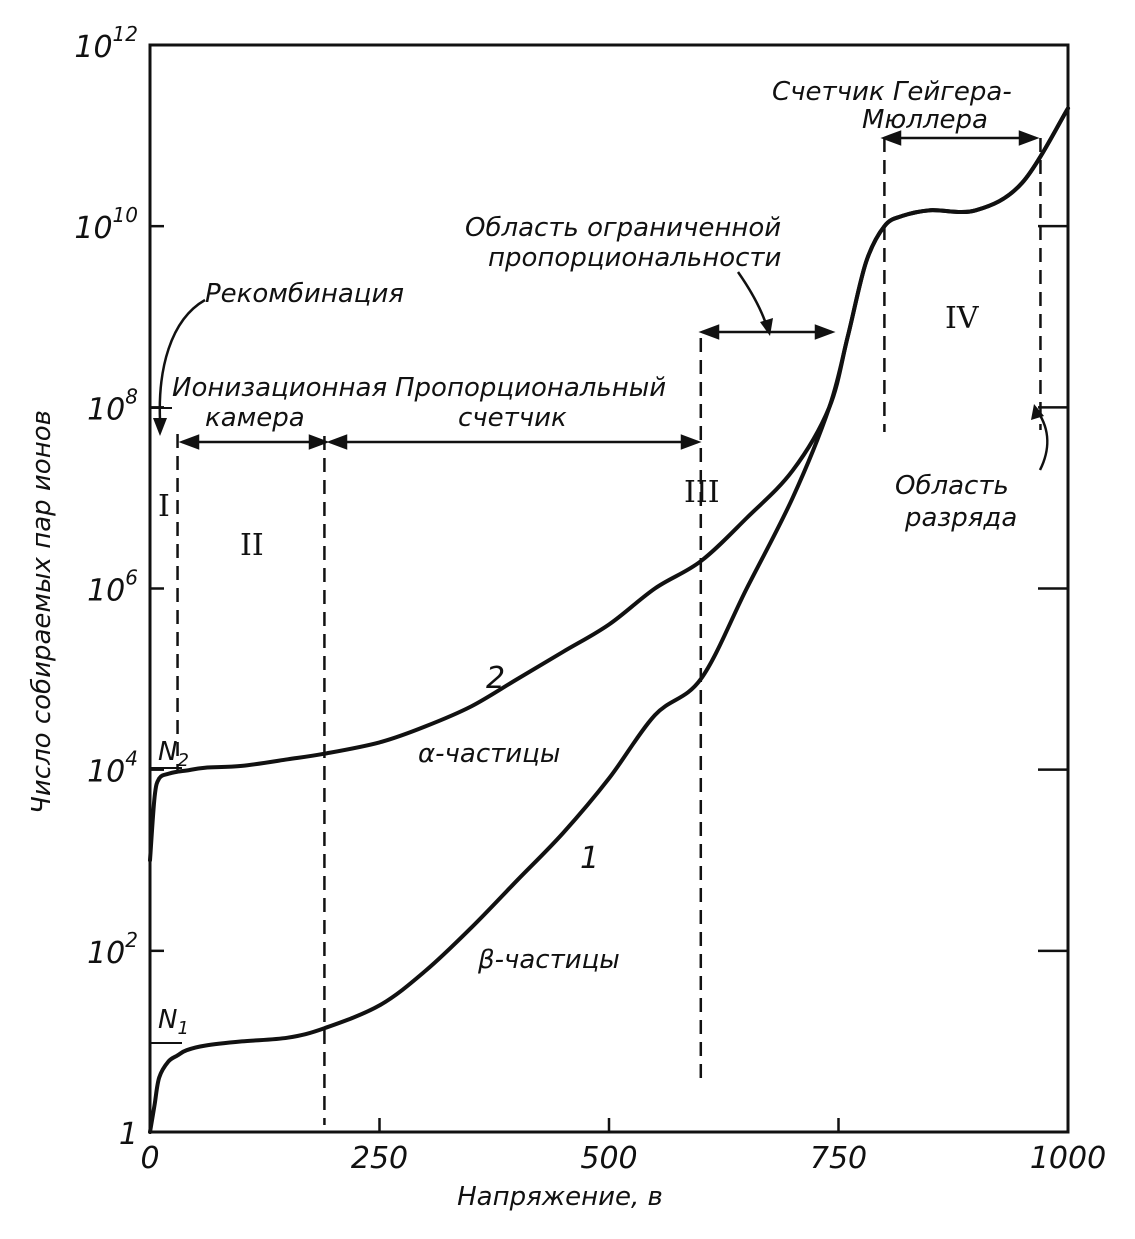  What do you see at coordinates (608, 1158) in the screenshot?
I see `x-tick-label: 500` at bounding box center [608, 1158].